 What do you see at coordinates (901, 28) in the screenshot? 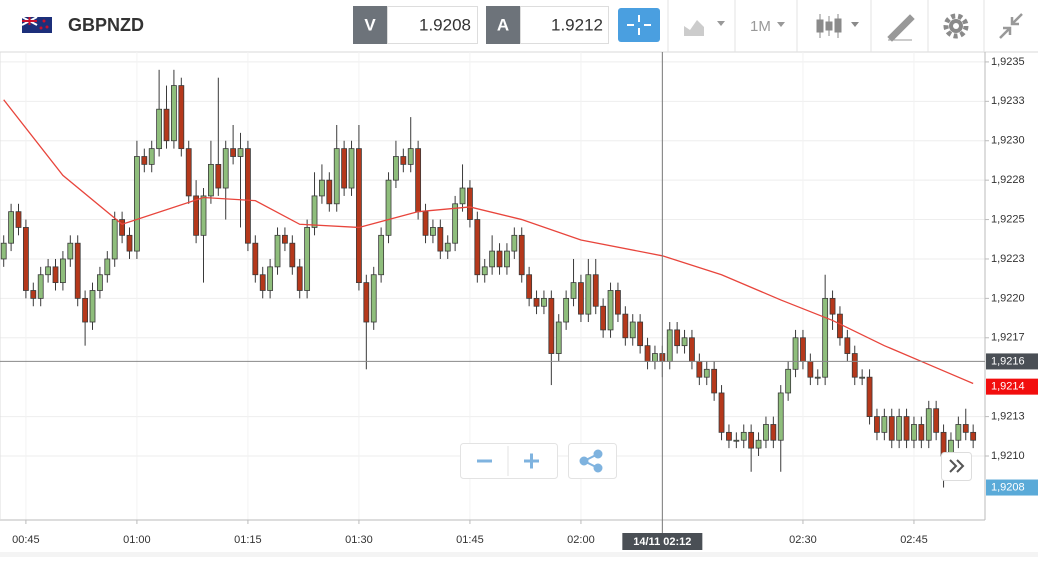
I see `draw-button` at bounding box center [901, 28].